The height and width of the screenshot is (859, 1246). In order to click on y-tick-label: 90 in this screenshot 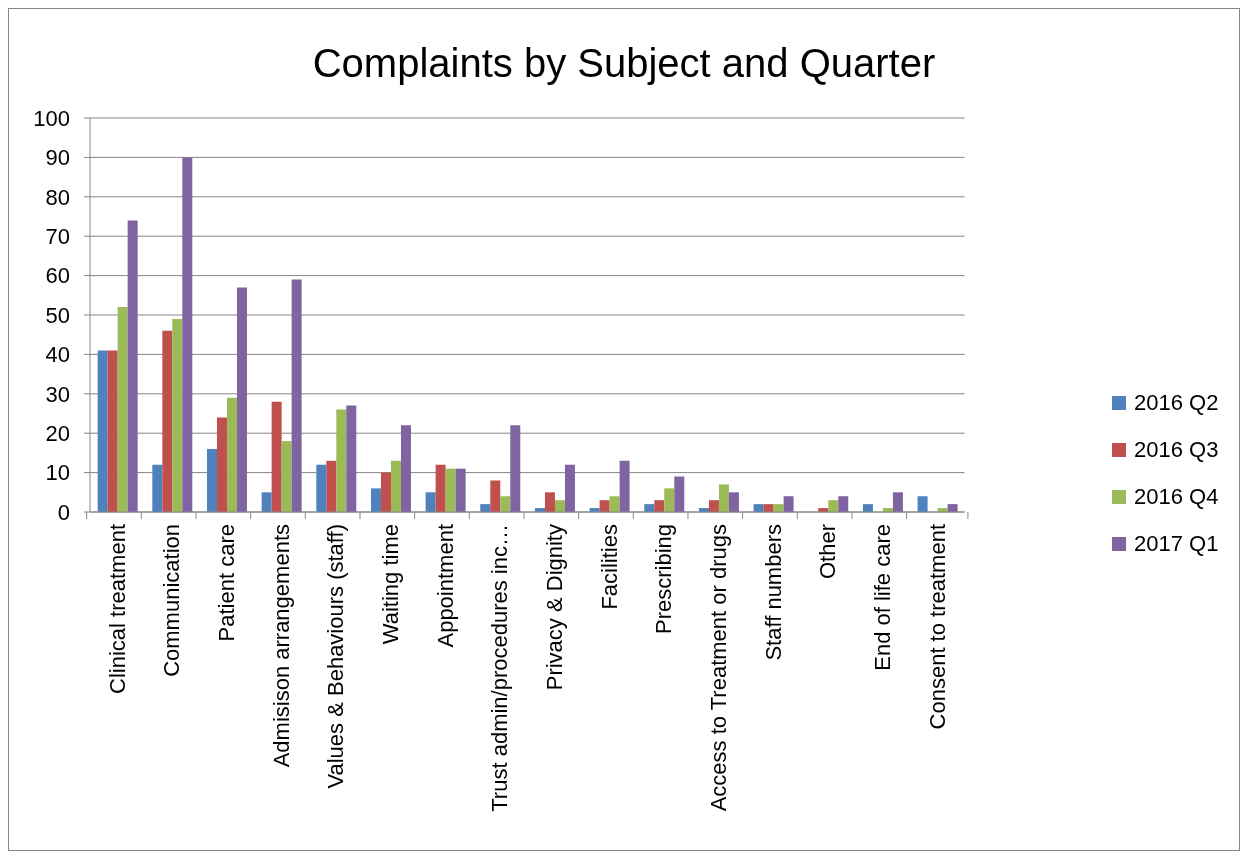, I will do `click(57, 158)`.